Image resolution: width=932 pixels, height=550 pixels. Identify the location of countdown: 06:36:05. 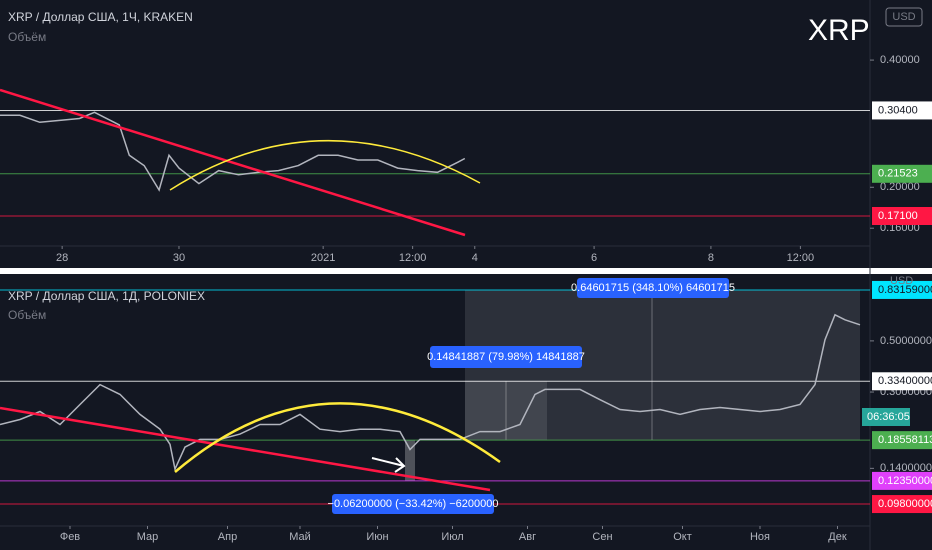
(888, 417).